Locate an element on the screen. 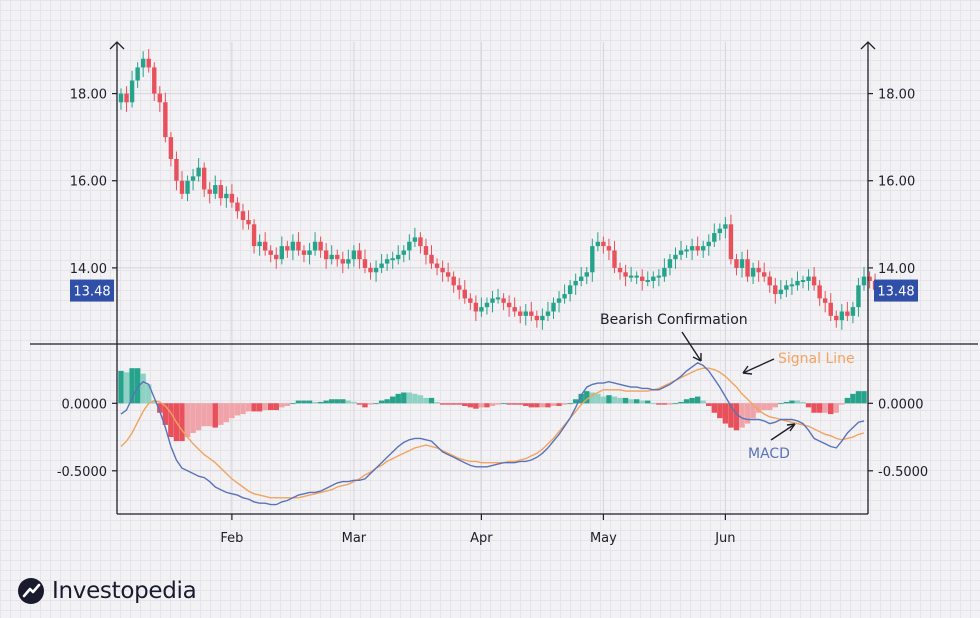 This screenshot has height=618, width=980. x-tick-label: Mar is located at coordinates (354, 538).